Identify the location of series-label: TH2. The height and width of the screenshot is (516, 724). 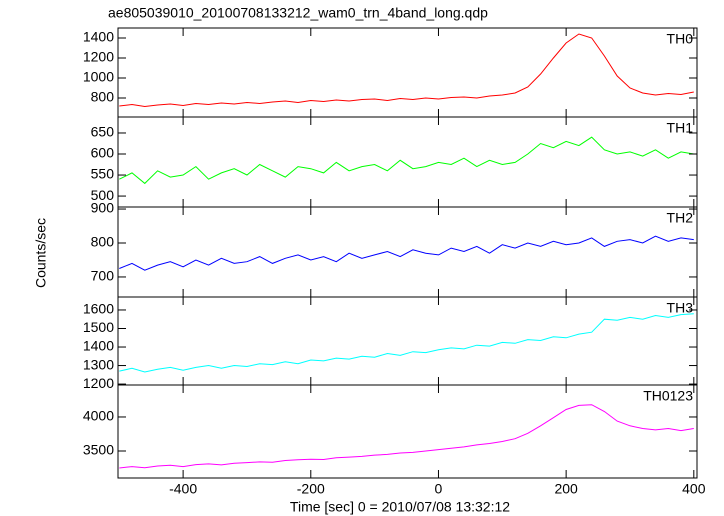
(680, 218).